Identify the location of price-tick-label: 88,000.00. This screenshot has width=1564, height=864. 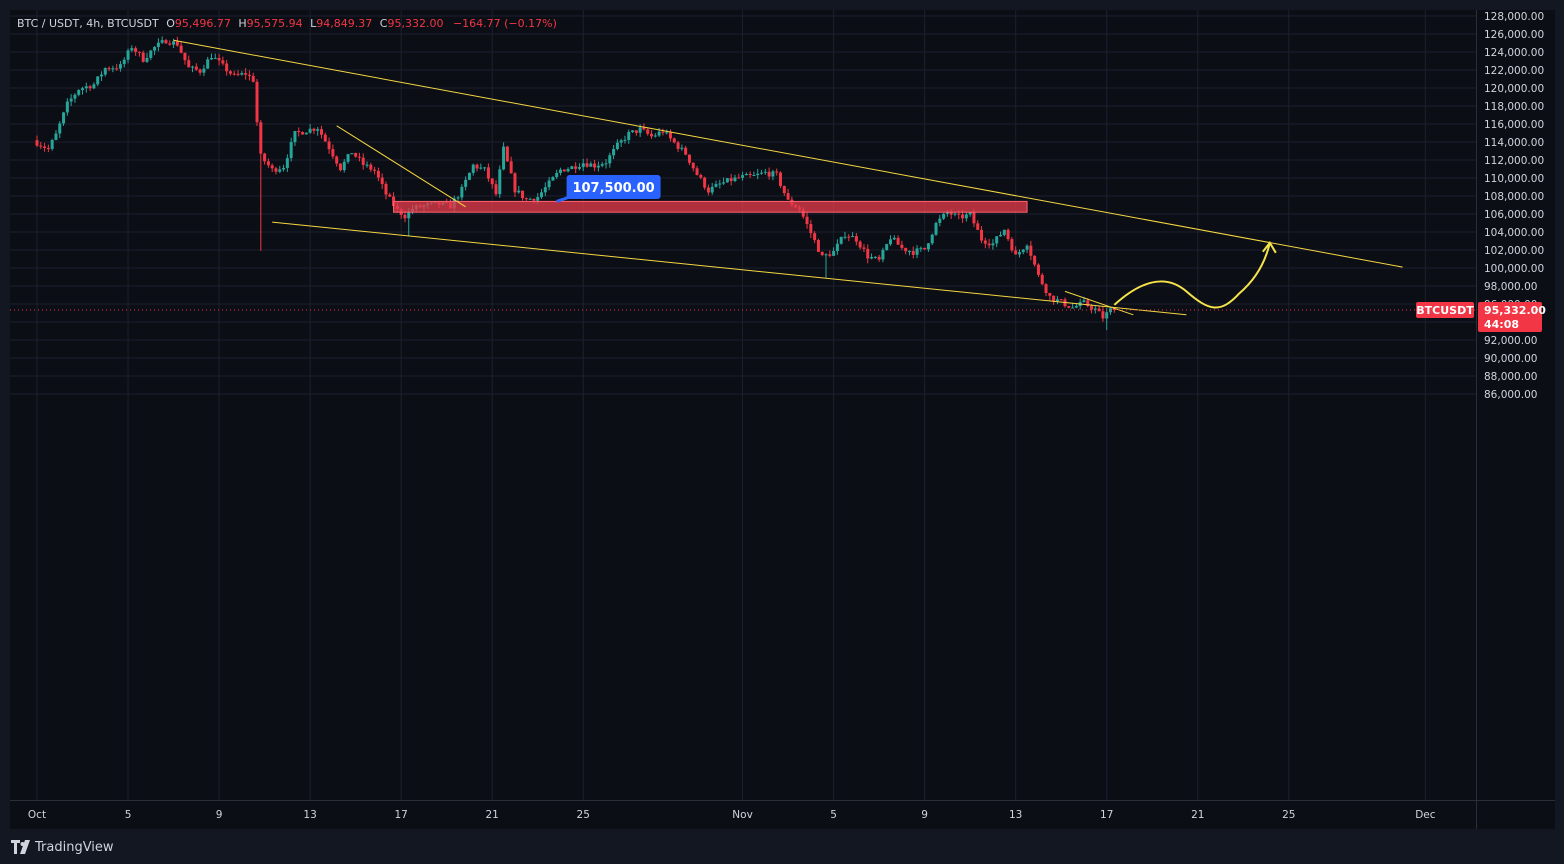
(1510, 377).